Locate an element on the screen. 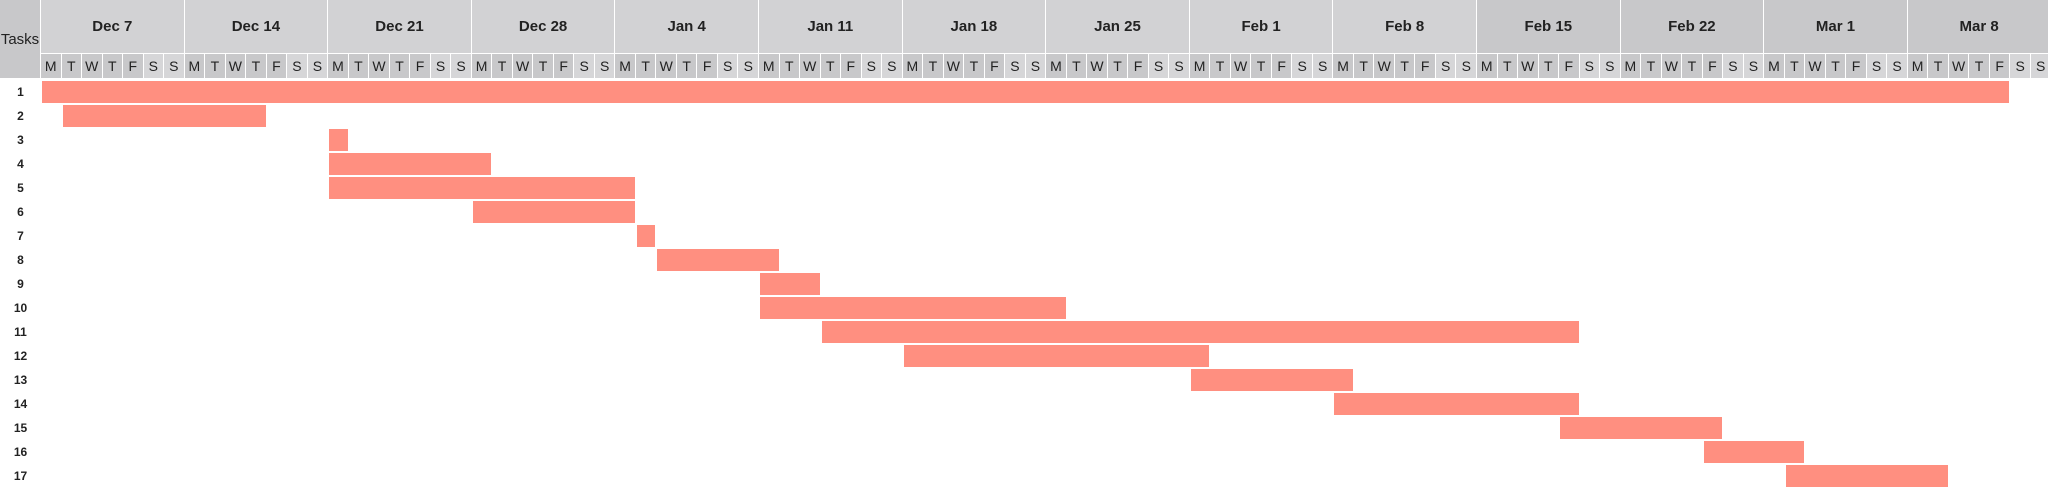 The width and height of the screenshot is (2048, 488). week-header-cell: Feb 15 is located at coordinates (1549, 26).